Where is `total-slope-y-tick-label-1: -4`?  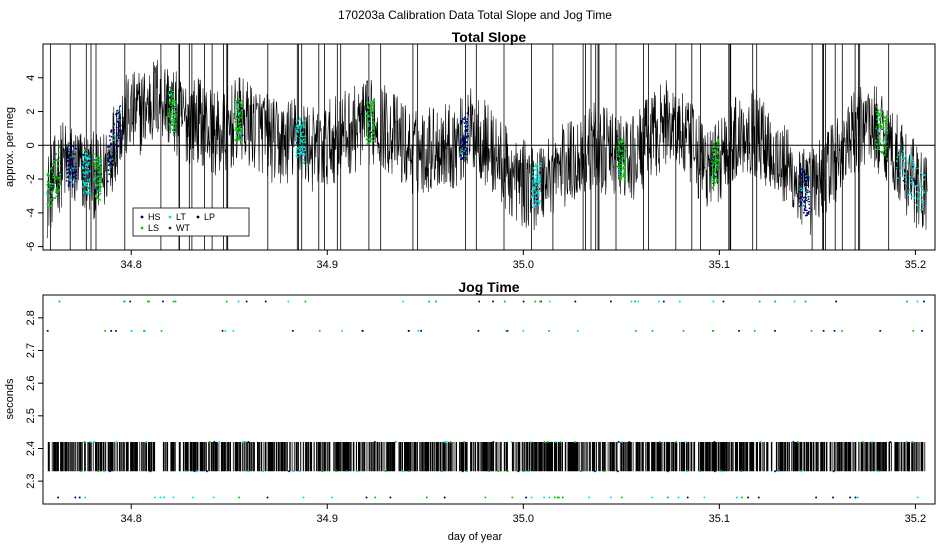
total-slope-y-tick-label-1: -4 is located at coordinates (31, 213).